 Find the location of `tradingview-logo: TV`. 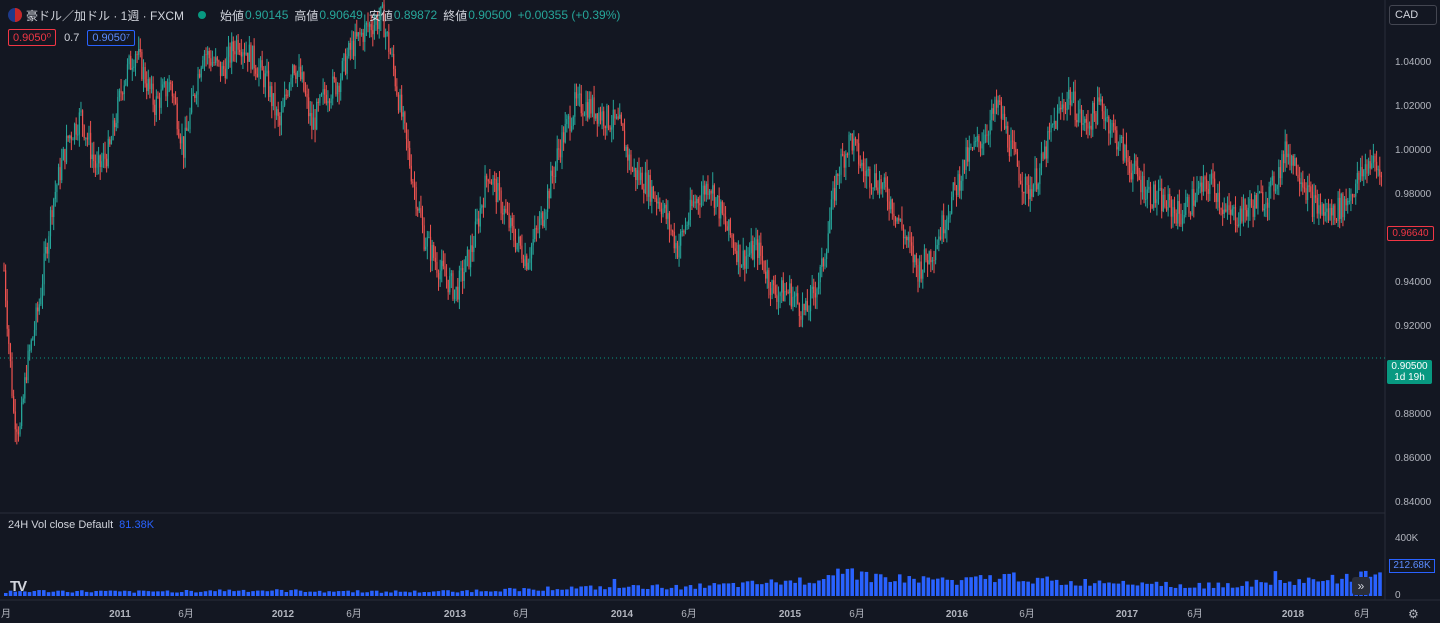

tradingview-logo: TV is located at coordinates (18, 586).